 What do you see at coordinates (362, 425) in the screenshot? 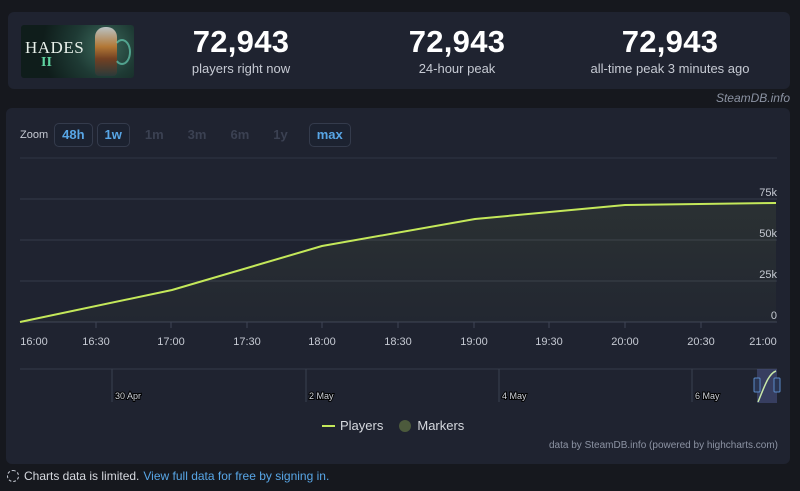
I see `legend-players: Players` at bounding box center [362, 425].